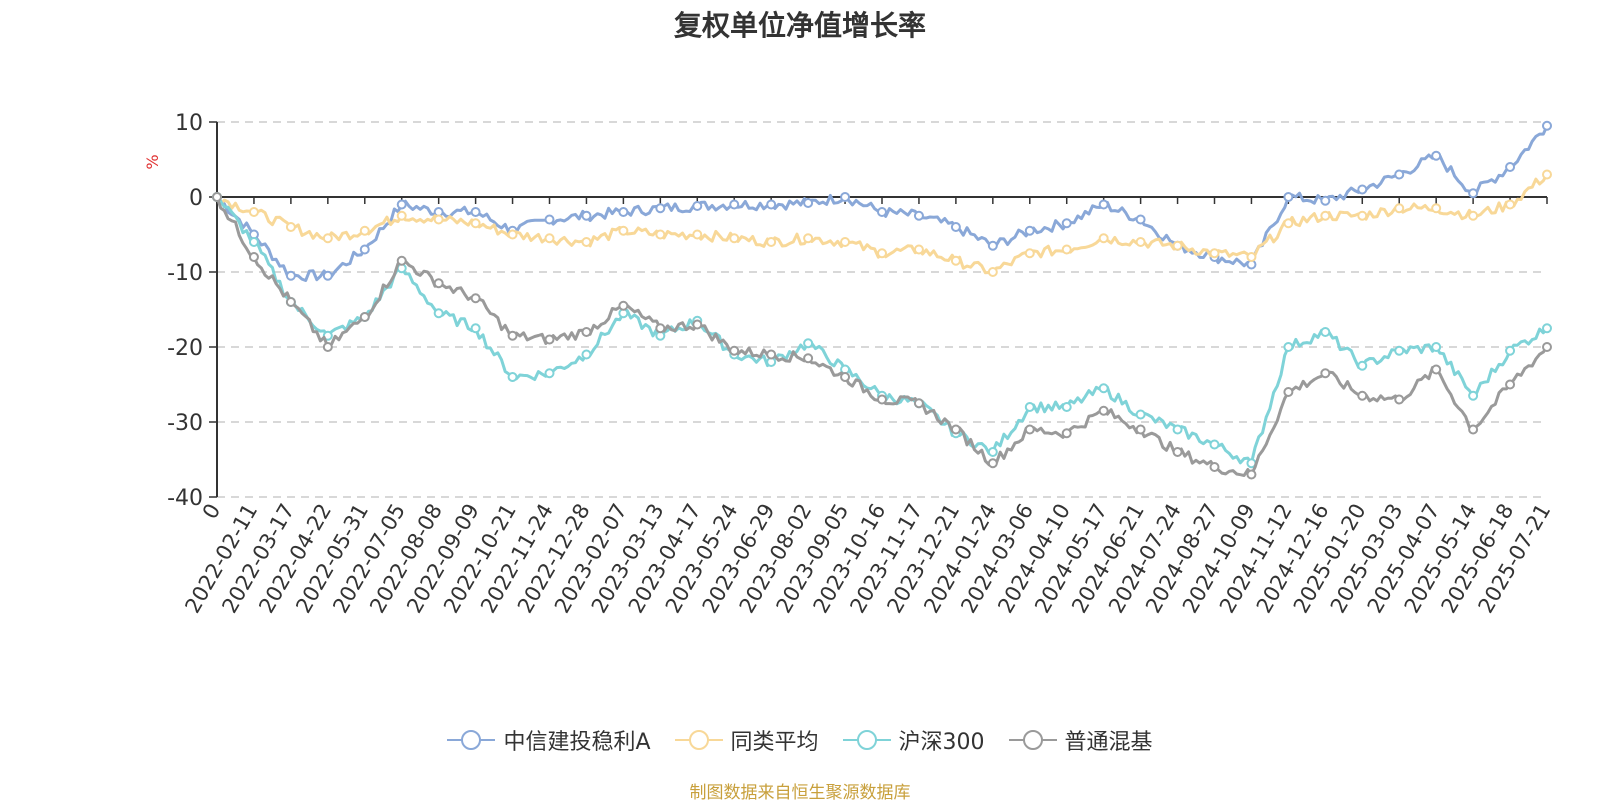 Image resolution: width=1600 pixels, height=803 pixels. I want to click on y-tick-label: -30, so click(185, 423).